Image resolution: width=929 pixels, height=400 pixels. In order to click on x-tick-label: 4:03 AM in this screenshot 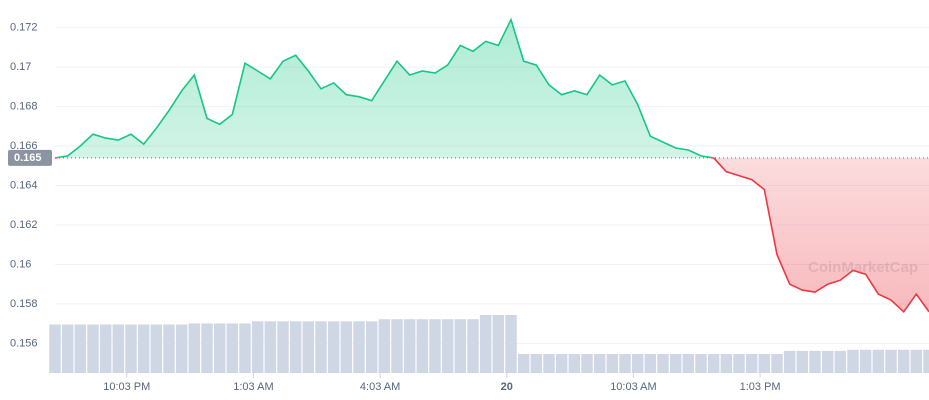, I will do `click(380, 387)`.